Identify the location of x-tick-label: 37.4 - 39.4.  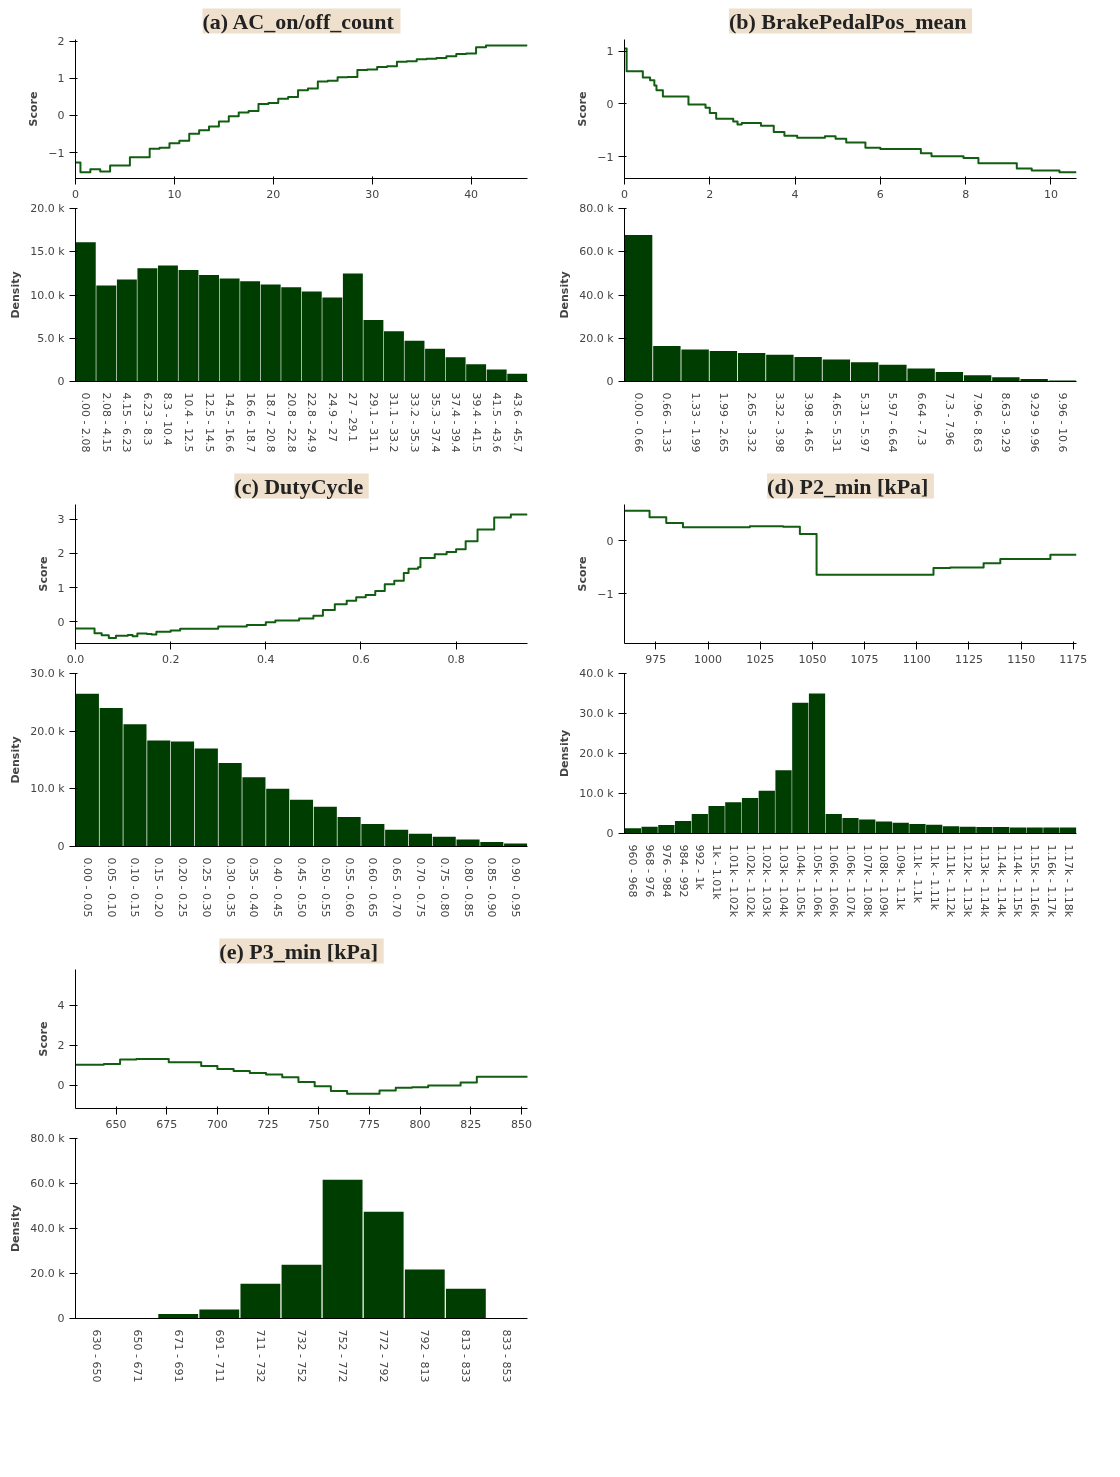
(456, 422).